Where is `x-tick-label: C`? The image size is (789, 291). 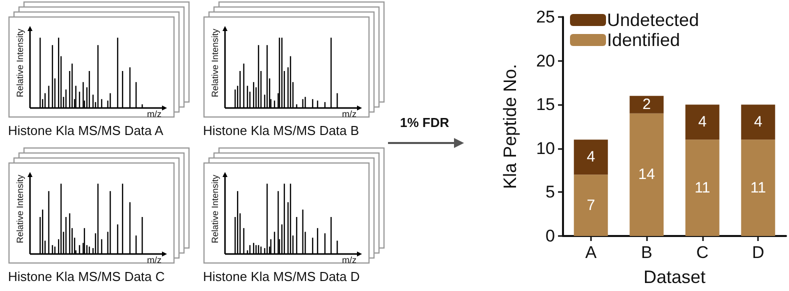 x-tick-label: C is located at coordinates (702, 252).